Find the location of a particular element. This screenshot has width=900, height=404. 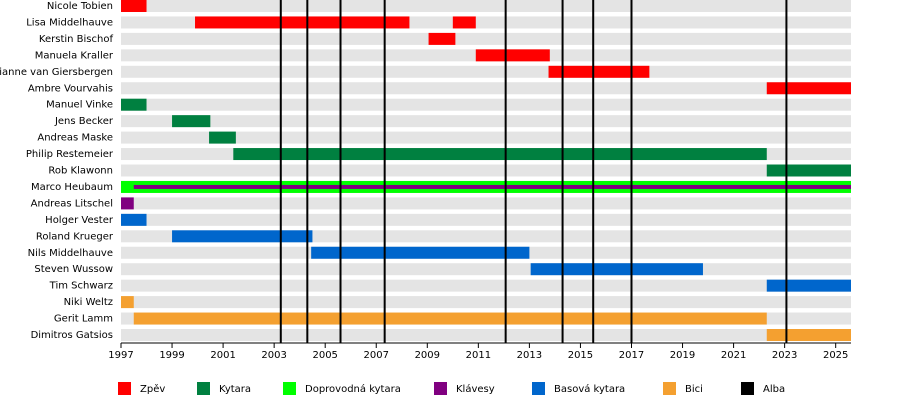

member-name: Niki Weltz is located at coordinates (88, 302).